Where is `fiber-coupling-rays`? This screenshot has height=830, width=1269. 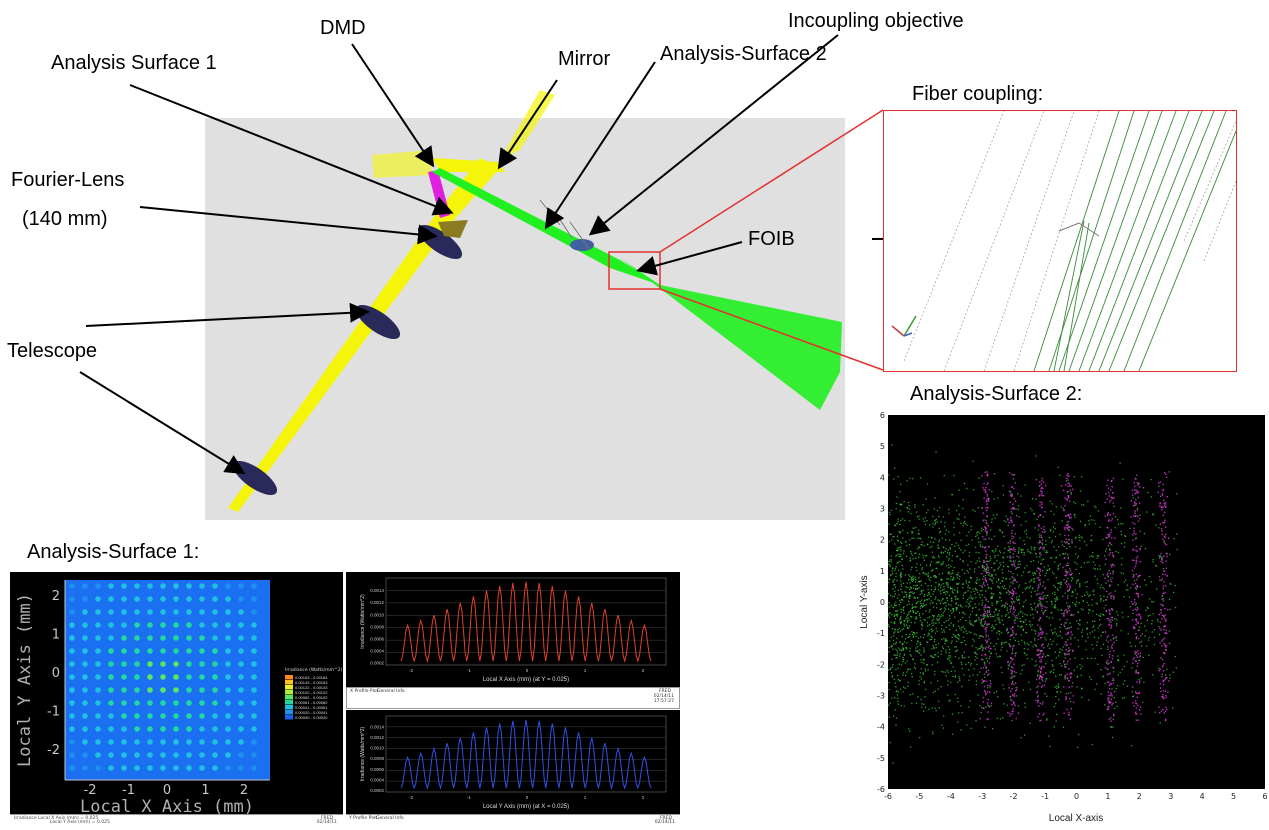
fiber-coupling-rays is located at coordinates (1064, 241).